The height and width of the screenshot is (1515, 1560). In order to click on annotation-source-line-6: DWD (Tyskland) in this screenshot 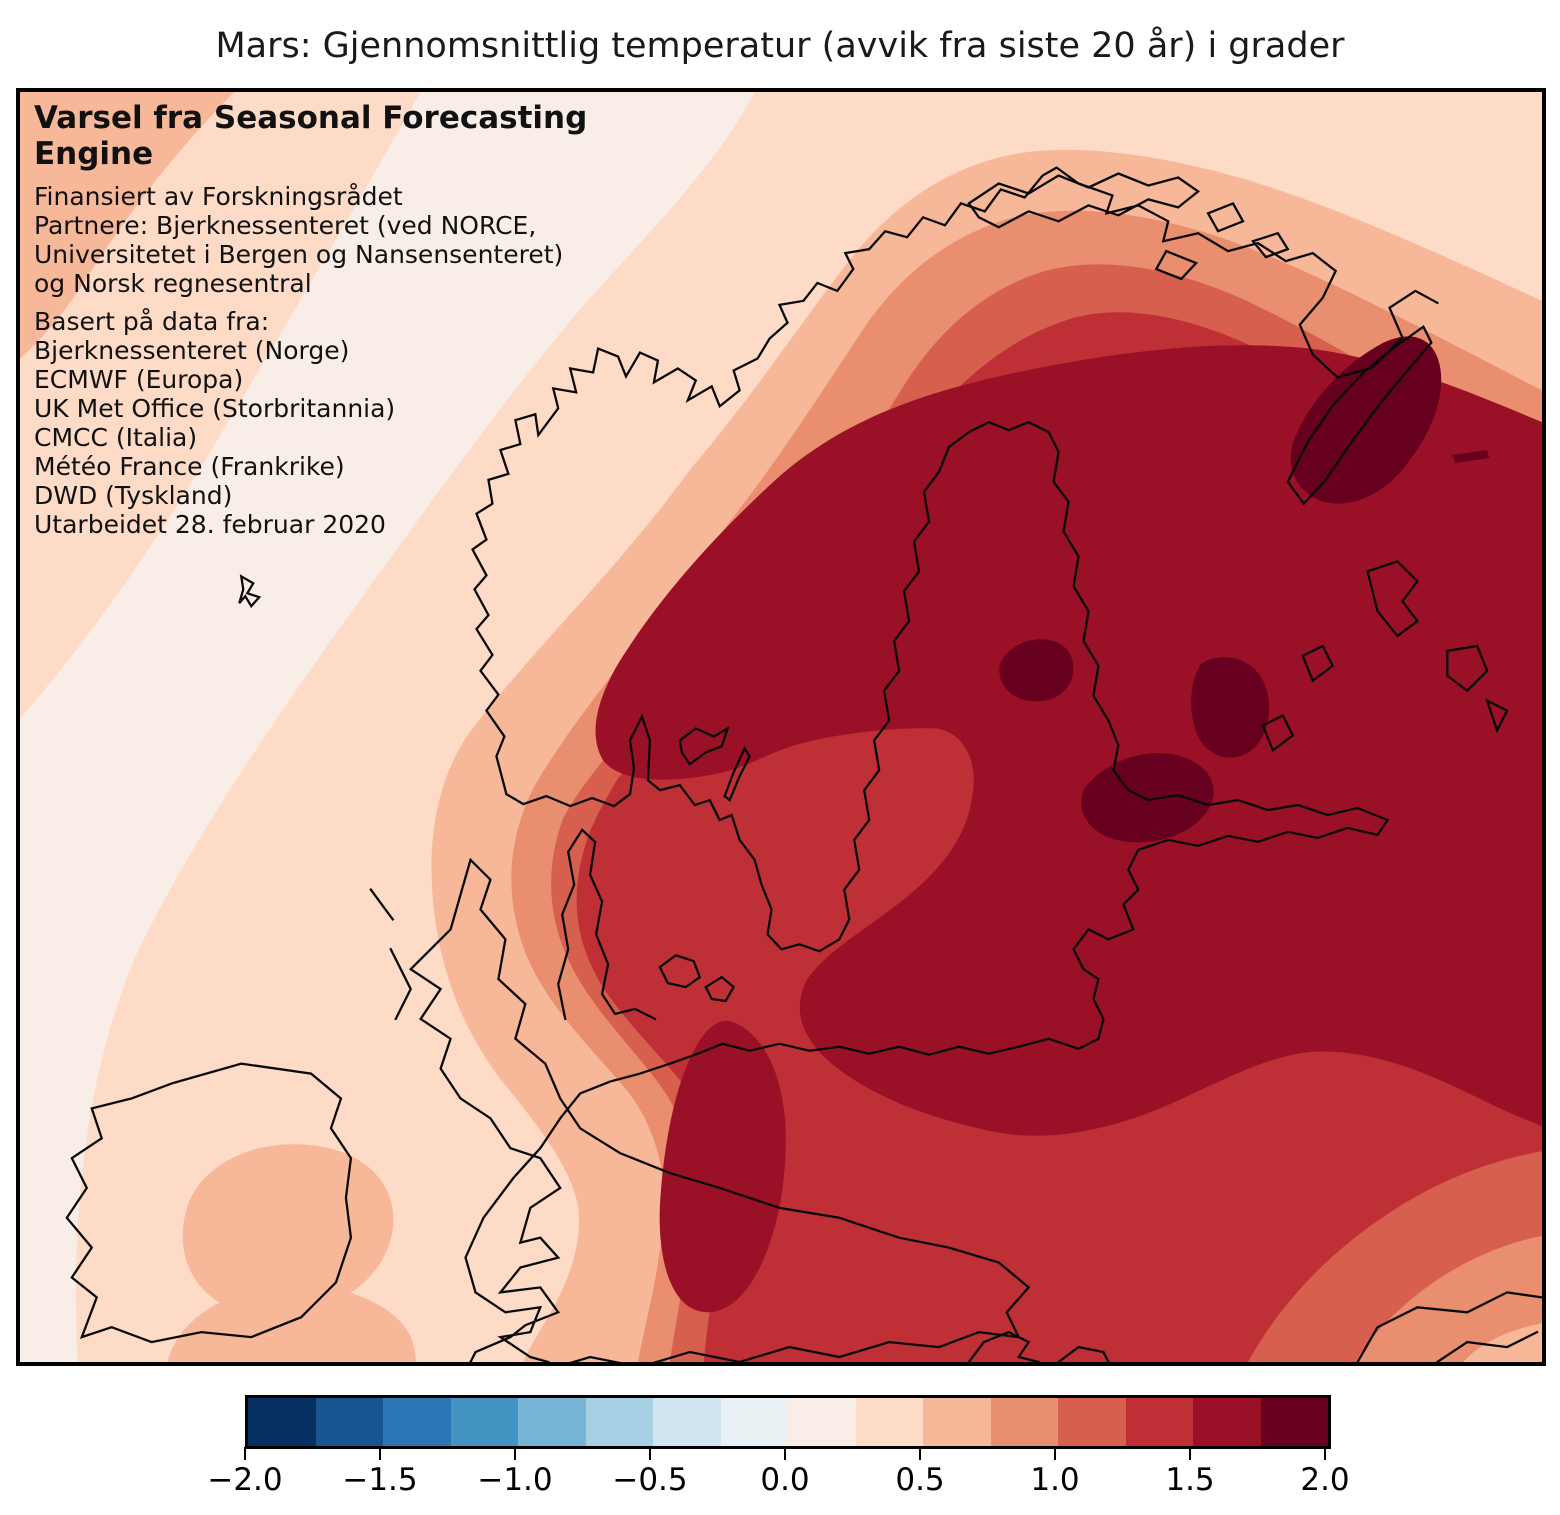, I will do `click(133, 495)`.